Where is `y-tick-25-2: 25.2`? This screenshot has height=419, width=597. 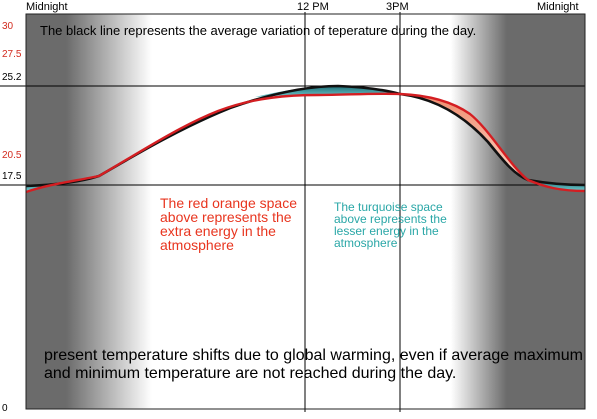 y-tick-25-2: 25.2 is located at coordinates (12, 77).